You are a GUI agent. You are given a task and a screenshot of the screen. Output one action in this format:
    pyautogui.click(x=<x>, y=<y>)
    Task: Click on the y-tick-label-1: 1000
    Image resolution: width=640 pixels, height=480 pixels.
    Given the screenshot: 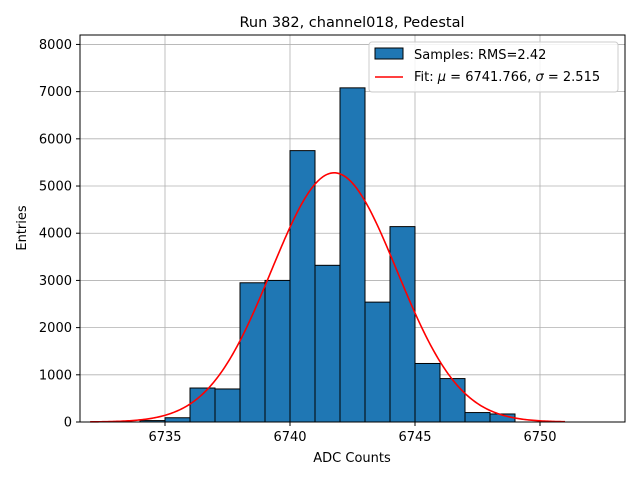 What is the action you would take?
    pyautogui.click(x=55, y=375)
    